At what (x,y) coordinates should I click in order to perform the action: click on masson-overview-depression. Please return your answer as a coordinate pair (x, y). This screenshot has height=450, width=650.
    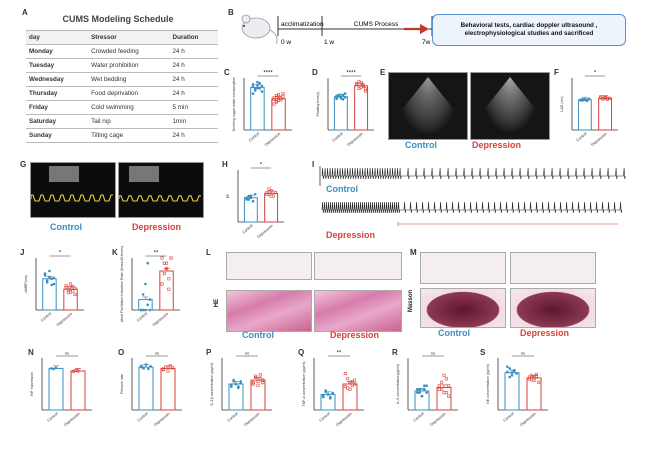
    Looking at the image, I should click on (553, 268).